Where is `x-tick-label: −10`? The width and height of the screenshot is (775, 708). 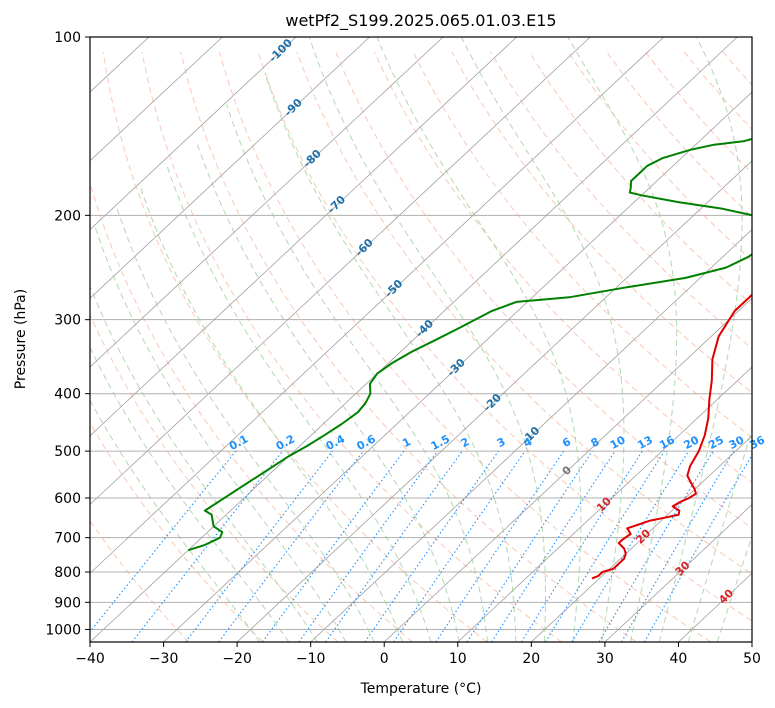
x-tick-label: −10 is located at coordinates (311, 659).